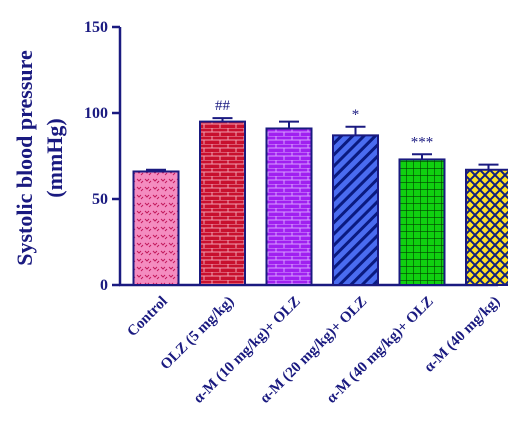  Describe the element at coordinates (223, 106) in the screenshot. I see `significance-label: ##` at that location.